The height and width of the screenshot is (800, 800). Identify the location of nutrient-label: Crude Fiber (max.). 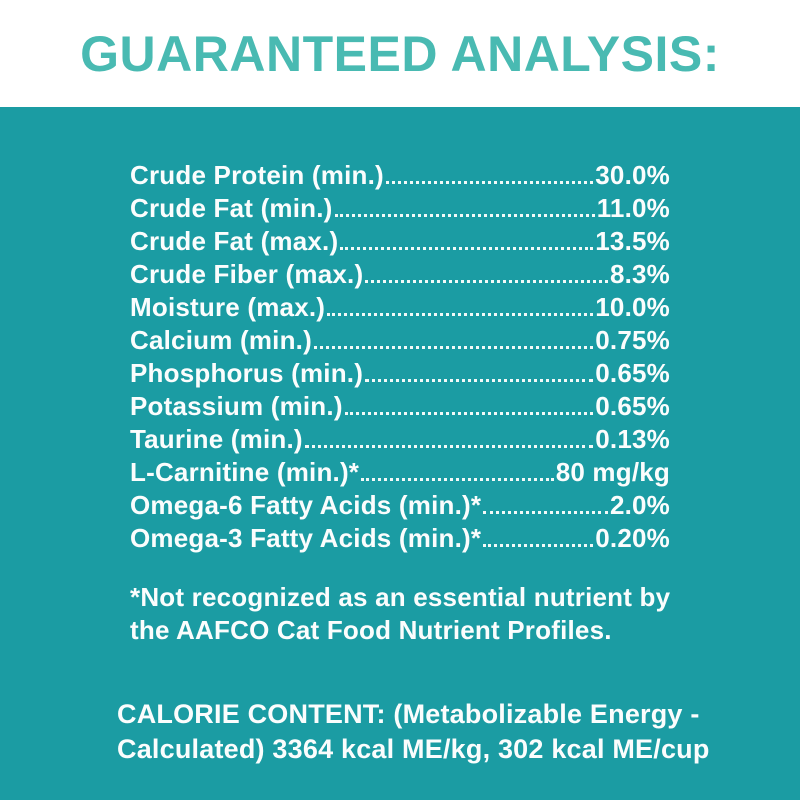
(247, 274).